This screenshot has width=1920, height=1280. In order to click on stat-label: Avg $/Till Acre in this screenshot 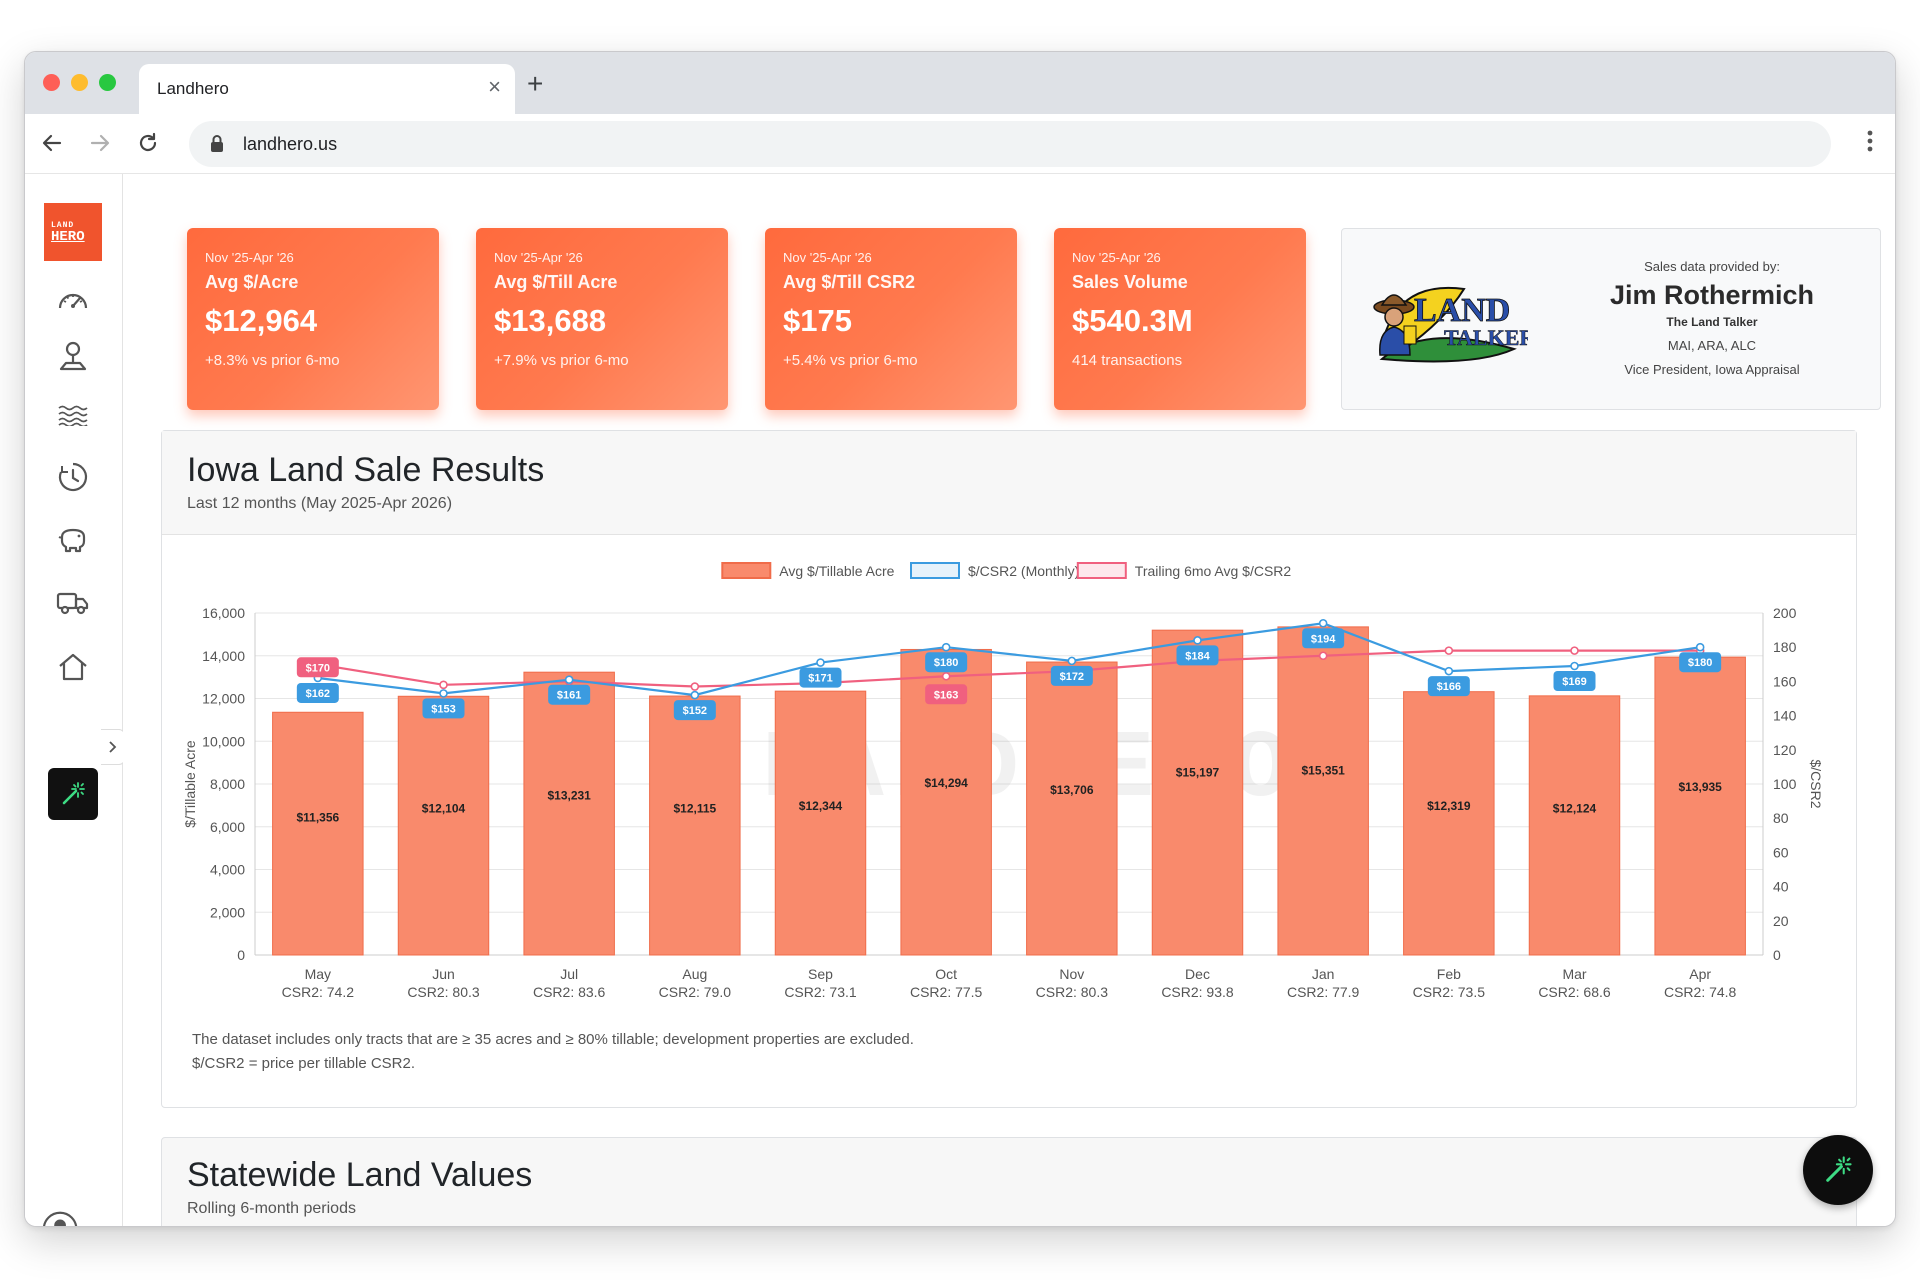, I will do `click(556, 282)`.